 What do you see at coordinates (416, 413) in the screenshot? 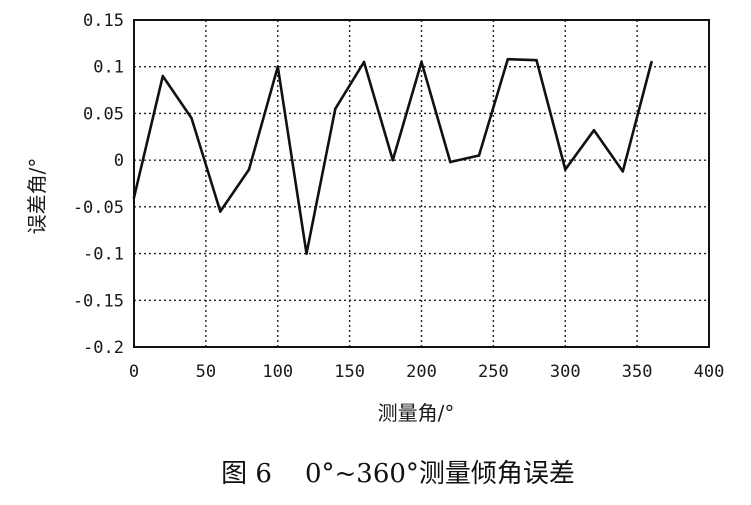
I see `x-axis-label: 测量角/°` at bounding box center [416, 413].